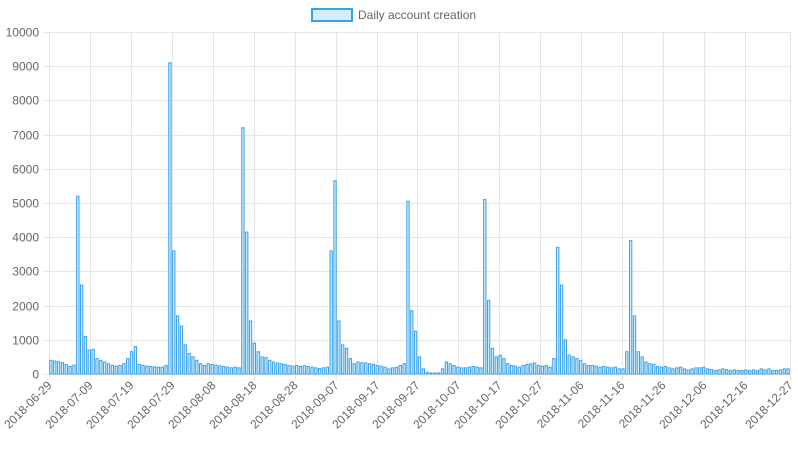  Describe the element at coordinates (25, 272) in the screenshot. I see `y-tick-label: 3000` at that location.